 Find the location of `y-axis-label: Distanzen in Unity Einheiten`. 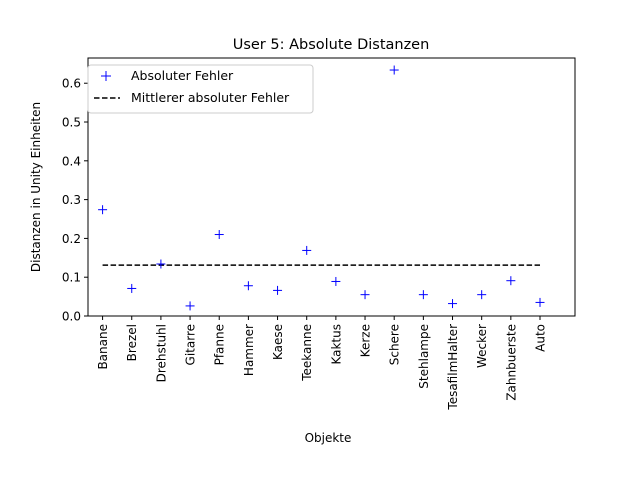

y-axis-label: Distanzen in Unity Einheiten is located at coordinates (36, 187).